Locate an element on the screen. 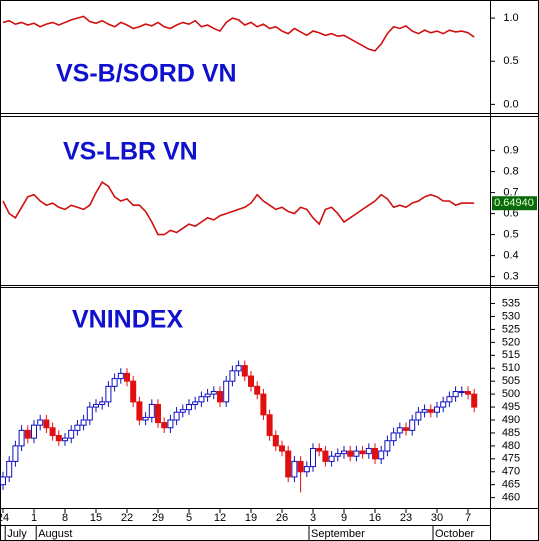  y-tick-label: 0.7 is located at coordinates (510, 193).